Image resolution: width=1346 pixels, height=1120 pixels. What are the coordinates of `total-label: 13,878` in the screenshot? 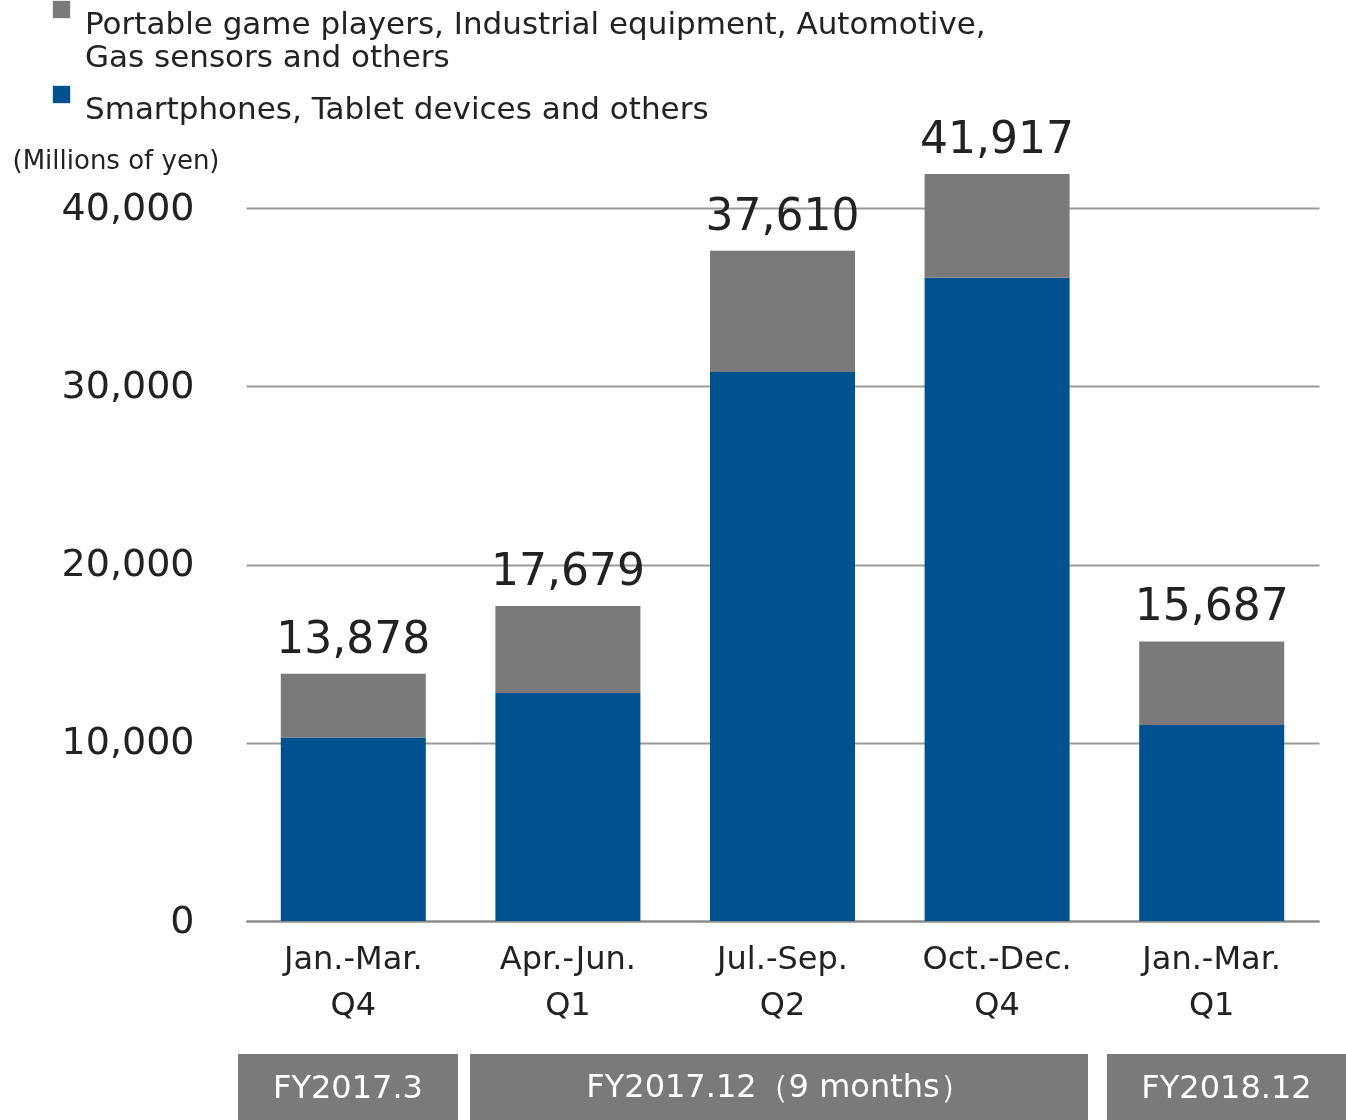 It's located at (353, 637).